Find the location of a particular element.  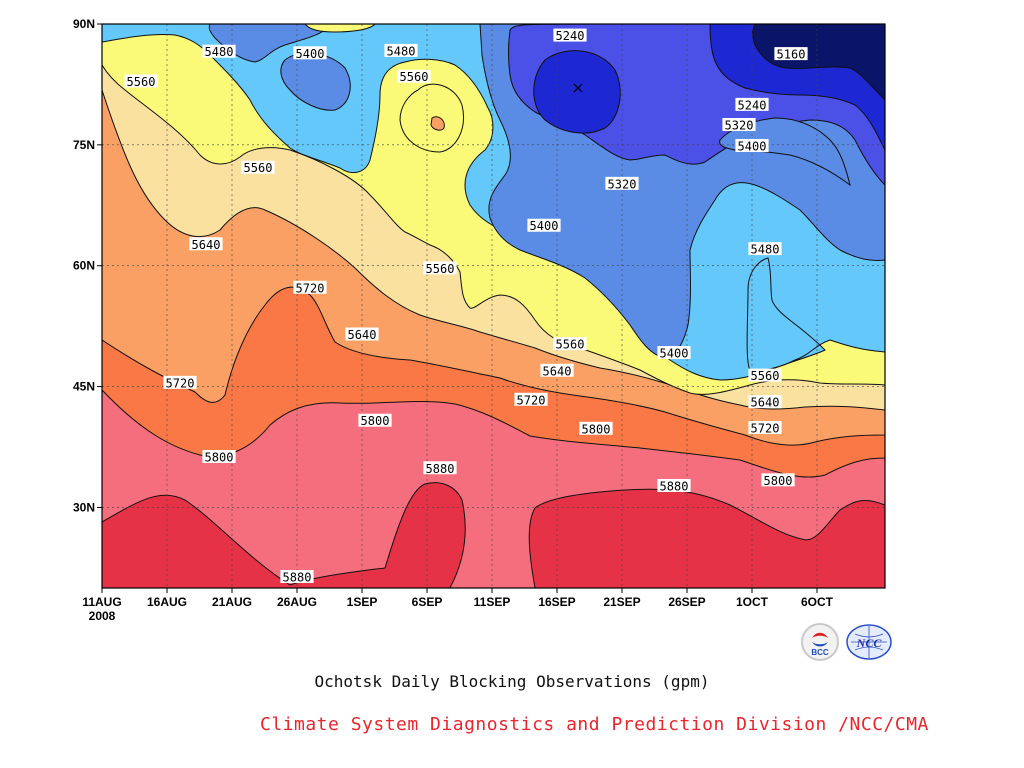

contour-label-13: 5640 is located at coordinates (206, 244).